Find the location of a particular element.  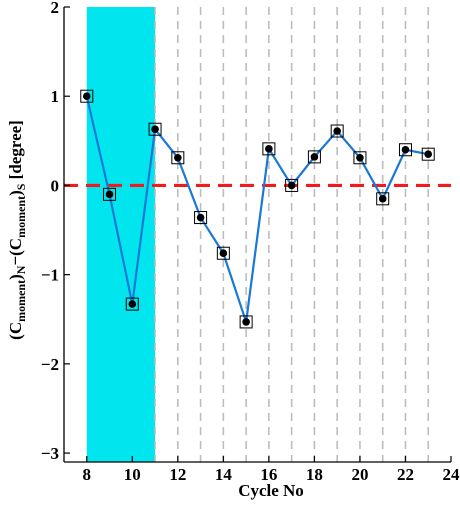

y-tick-label: 0 is located at coordinates (55, 185).